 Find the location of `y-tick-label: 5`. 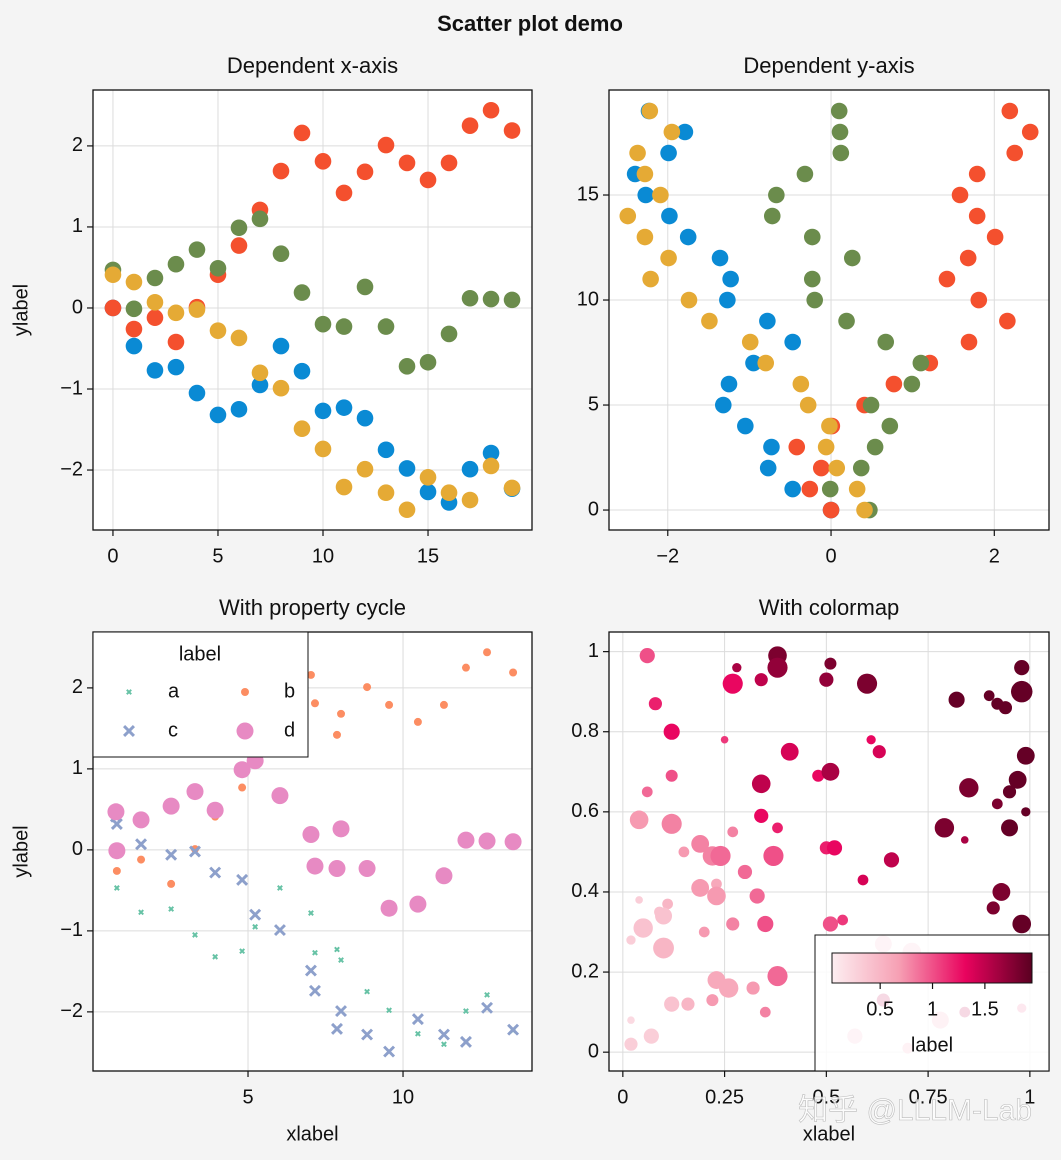

y-tick-label: 5 is located at coordinates (593, 404).